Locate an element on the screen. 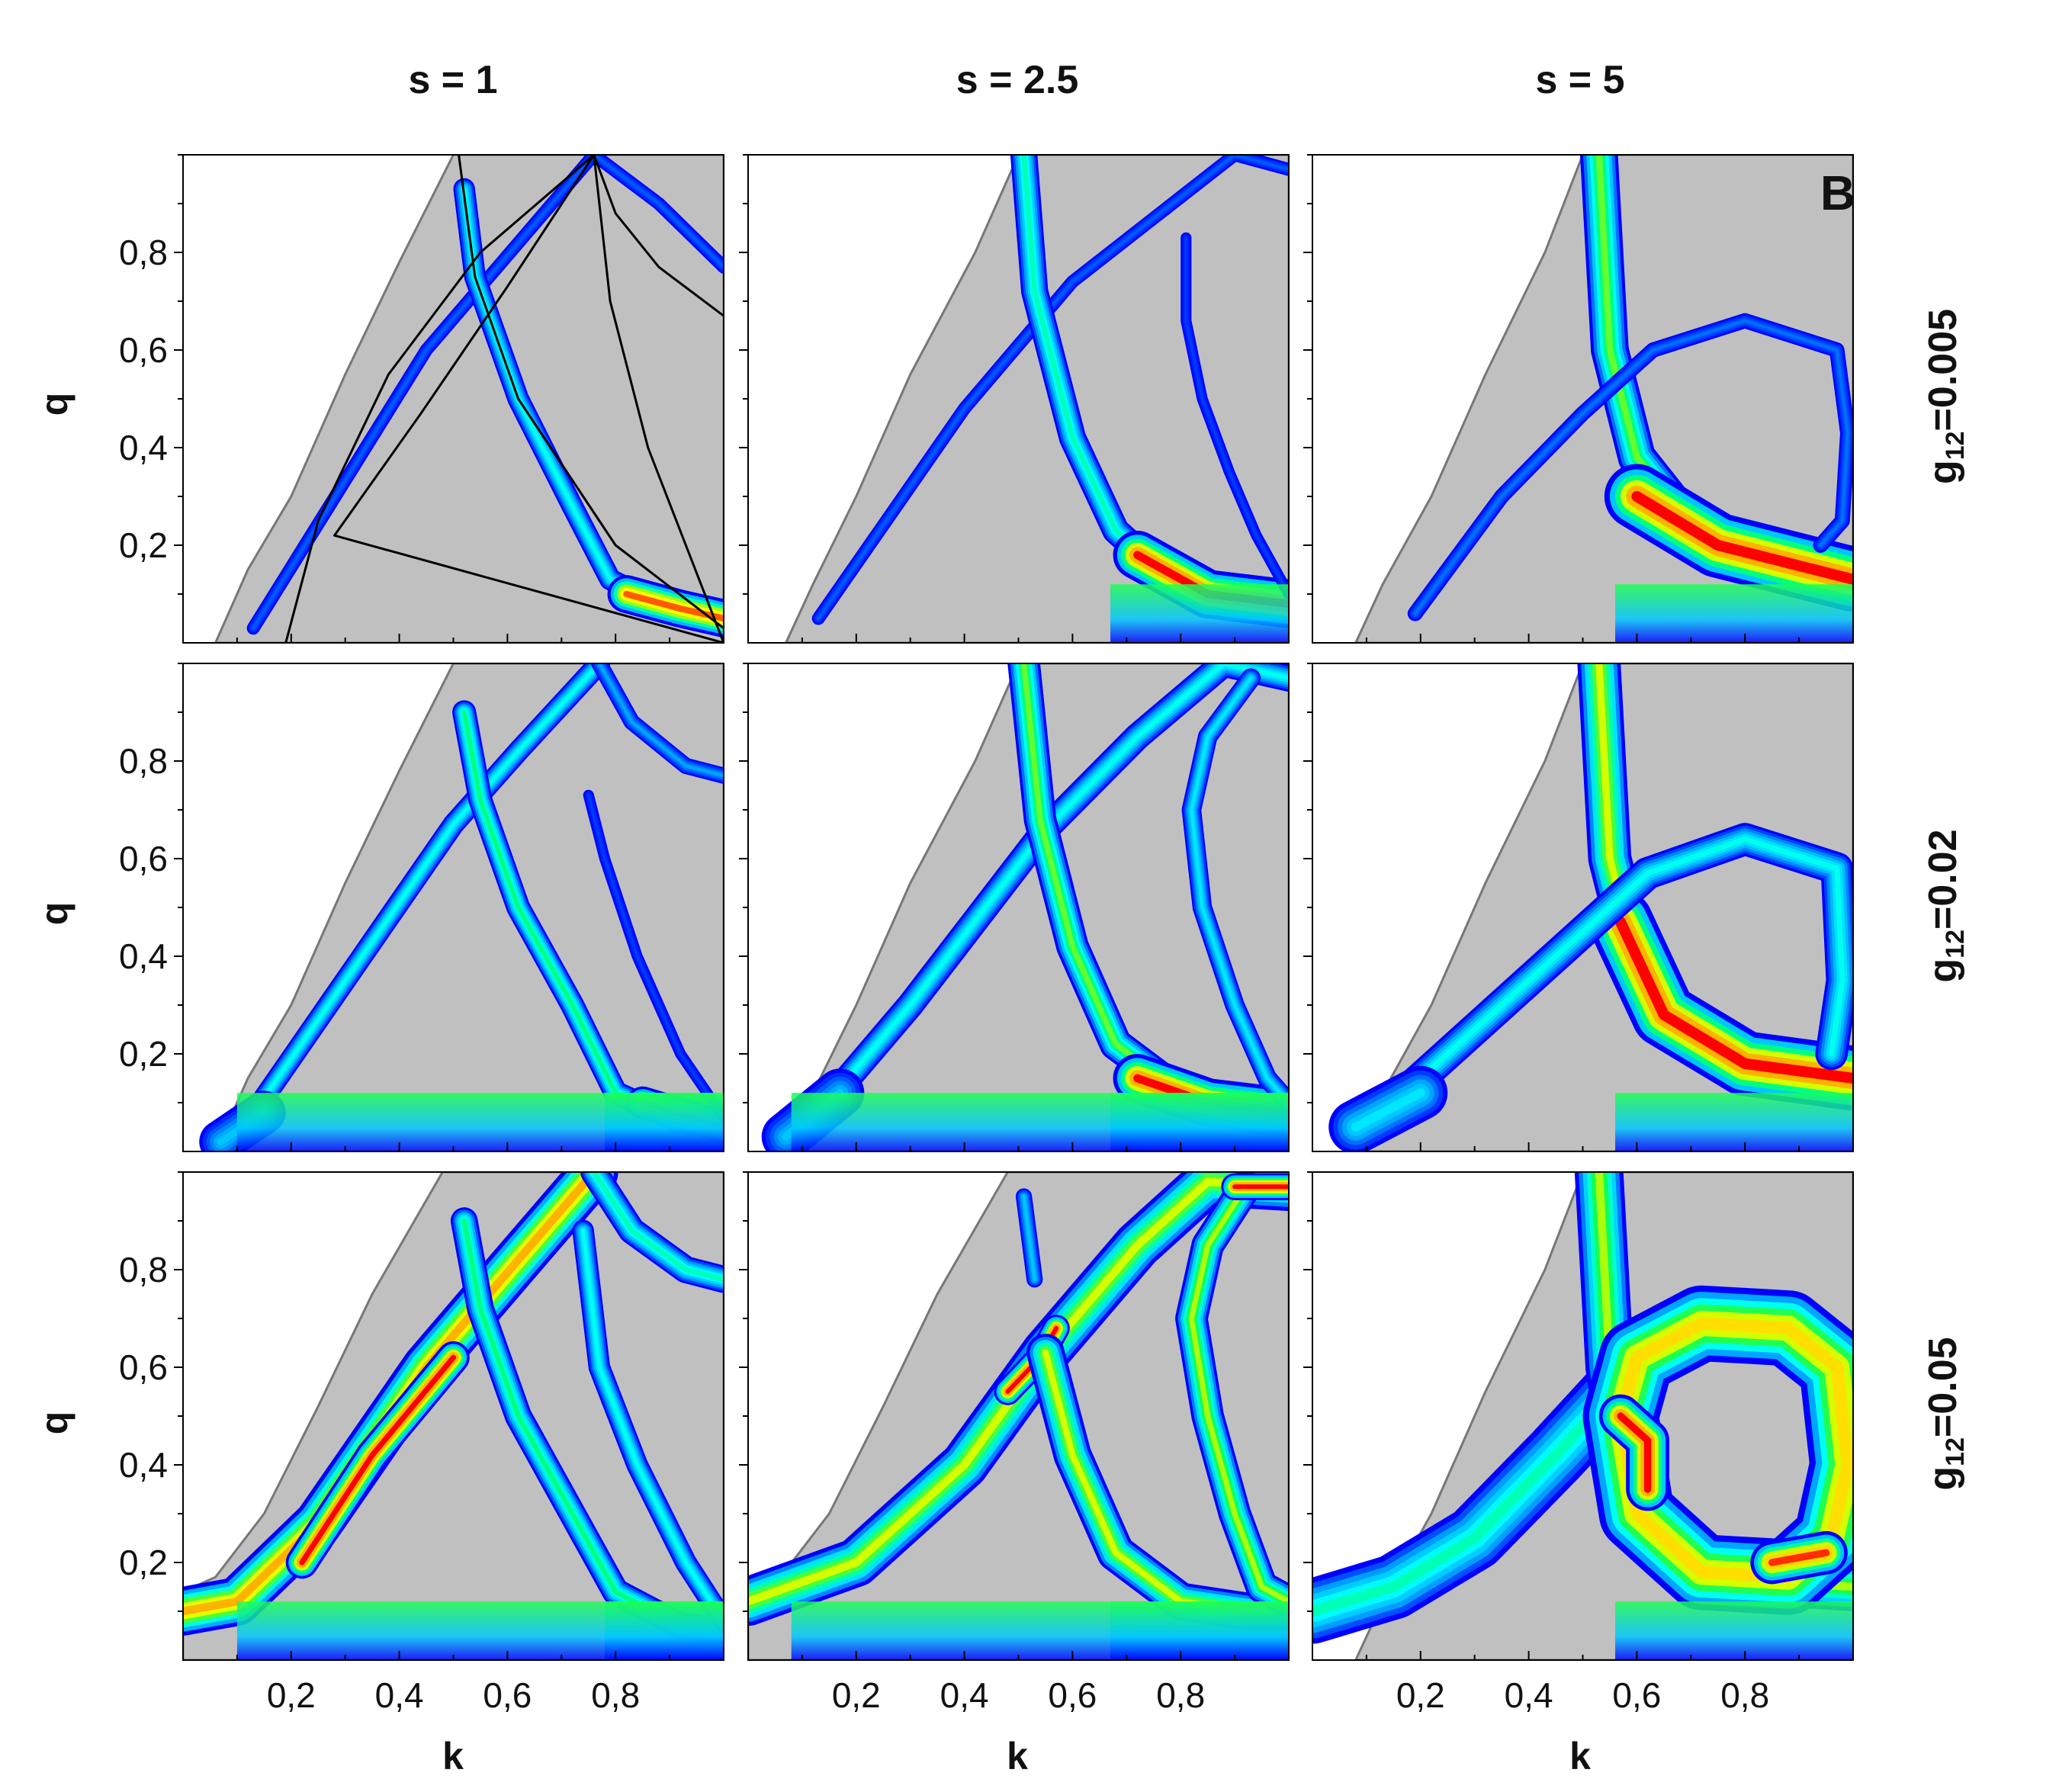 Image resolution: width=2059 pixels, height=1792 pixels. x-axis-title-col3: k is located at coordinates (1580, 1756).